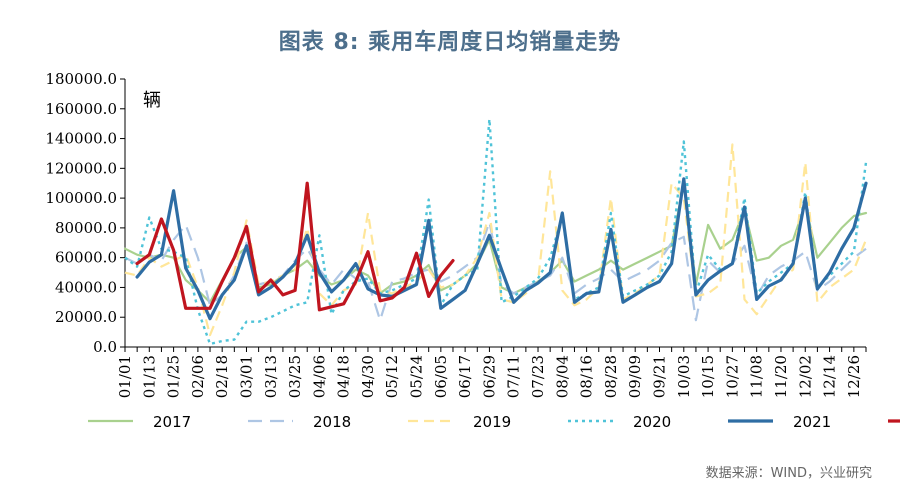  What do you see at coordinates (222, 376) in the screenshot?
I see `x-tick-label: 02/18` at bounding box center [222, 376].